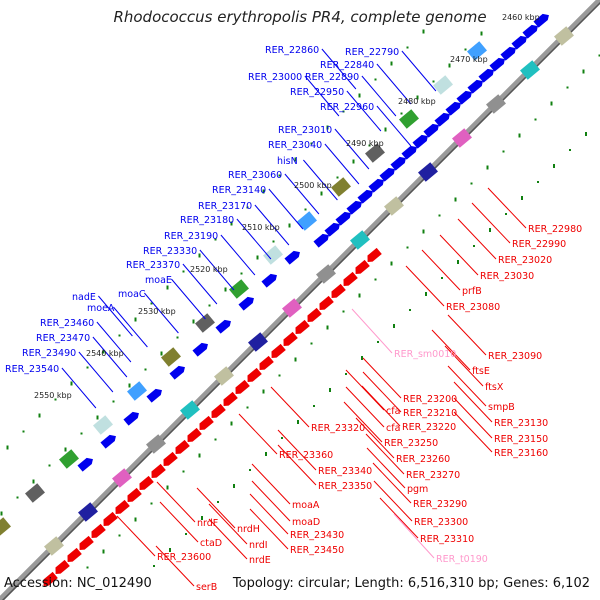 Image resolution: width=600 pixels, height=600 pixels. I want to click on reverse-gene-label: RER_23320, so click(338, 428).